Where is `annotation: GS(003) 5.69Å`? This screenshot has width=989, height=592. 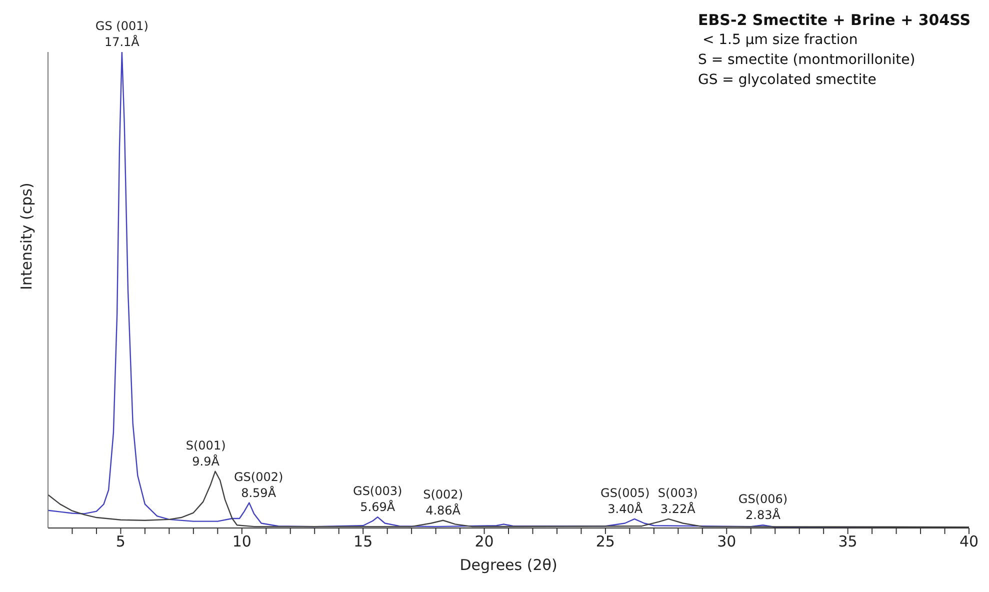 annotation: GS(003) 5.69Å is located at coordinates (377, 499).